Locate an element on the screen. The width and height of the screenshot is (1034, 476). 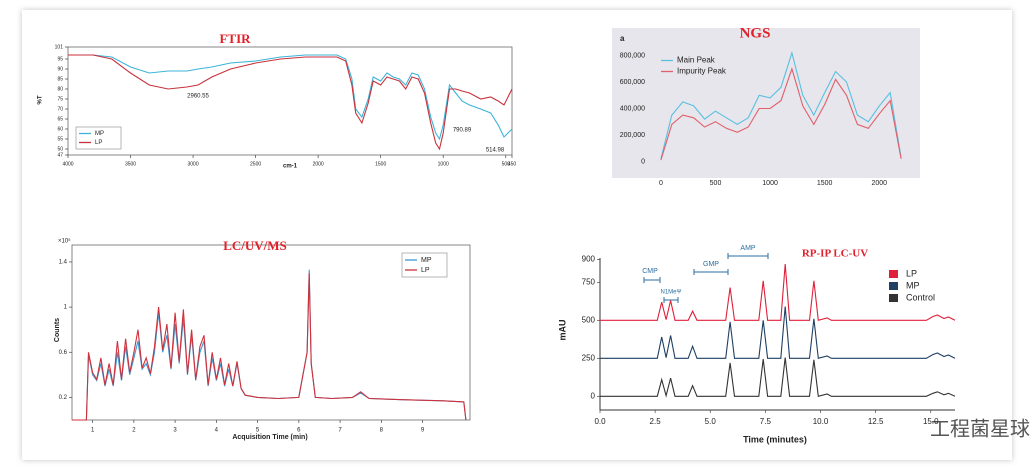
ngs-panel is located at coordinates (766, 103).